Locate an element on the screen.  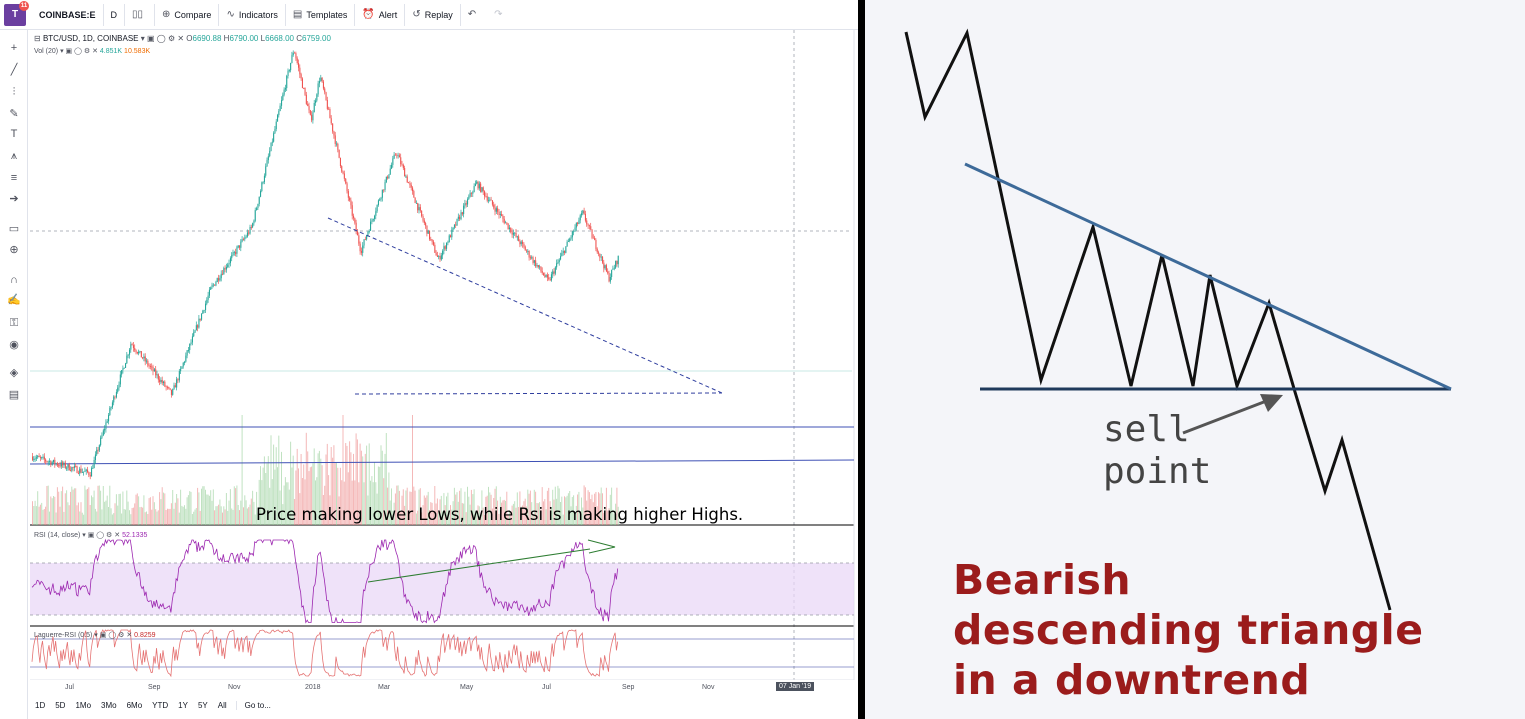
prediction-icon: ≡ is located at coordinates (14, 178).